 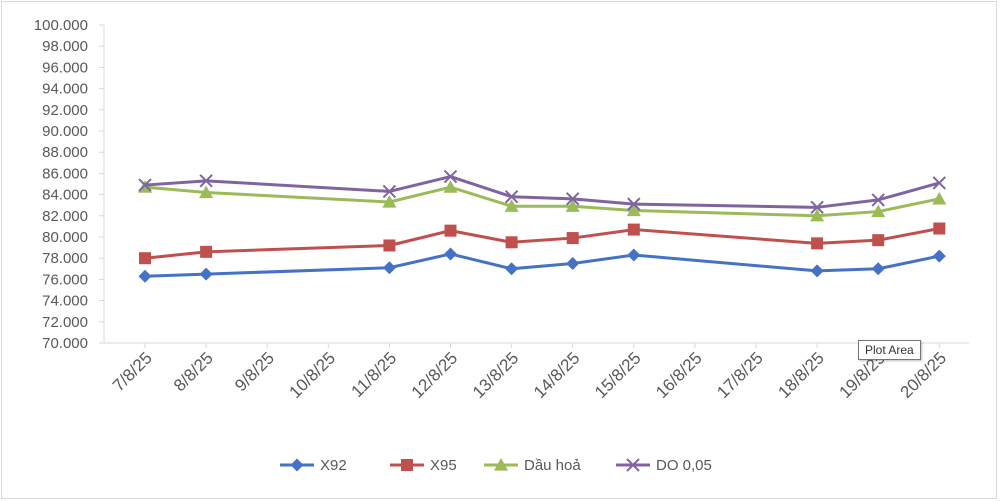 What do you see at coordinates (313, 465) in the screenshot?
I see `legend-item: X92` at bounding box center [313, 465].